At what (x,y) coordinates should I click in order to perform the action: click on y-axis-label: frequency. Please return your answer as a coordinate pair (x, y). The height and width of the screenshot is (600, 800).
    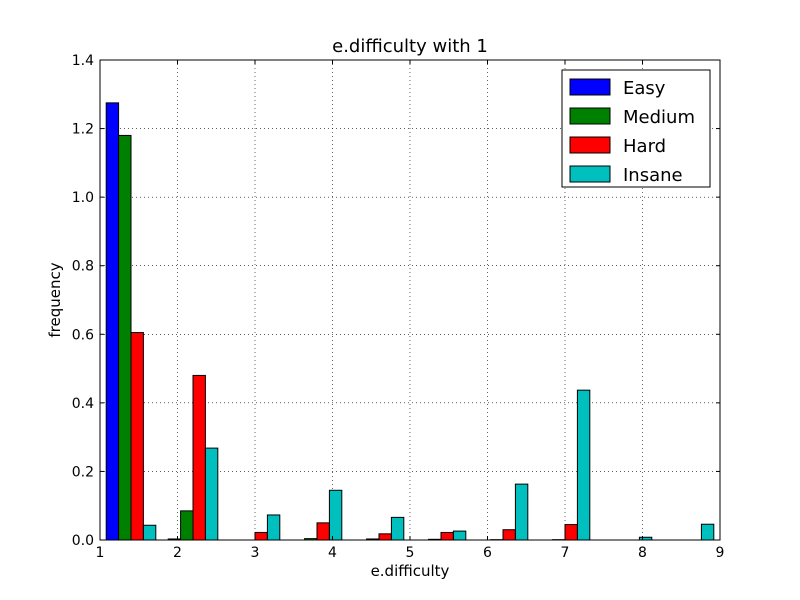
    Looking at the image, I should click on (55, 299).